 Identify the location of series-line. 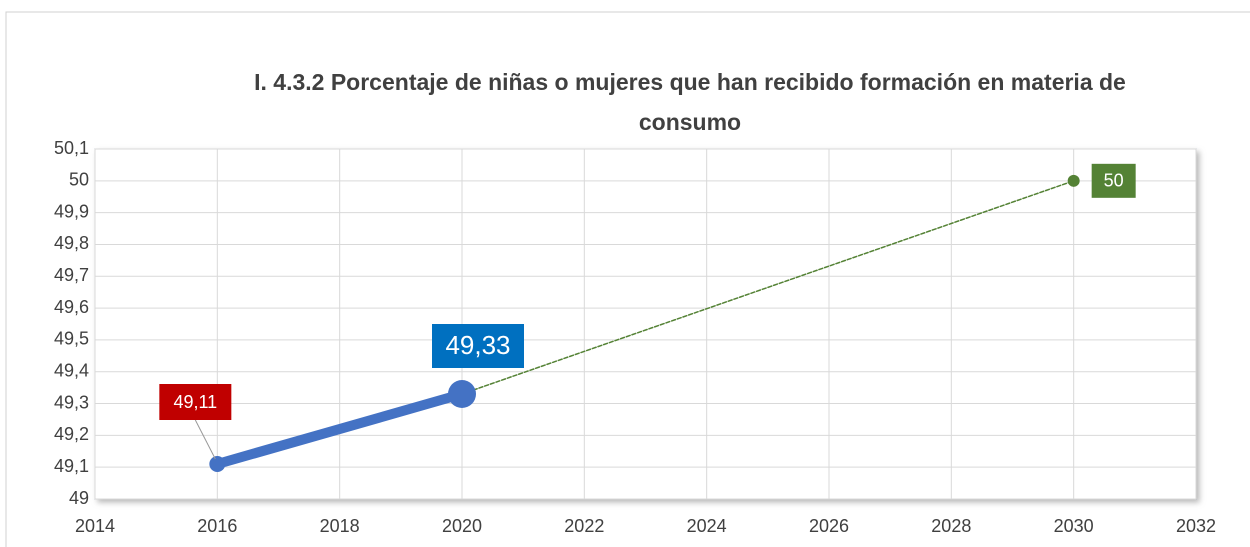
(339, 429).